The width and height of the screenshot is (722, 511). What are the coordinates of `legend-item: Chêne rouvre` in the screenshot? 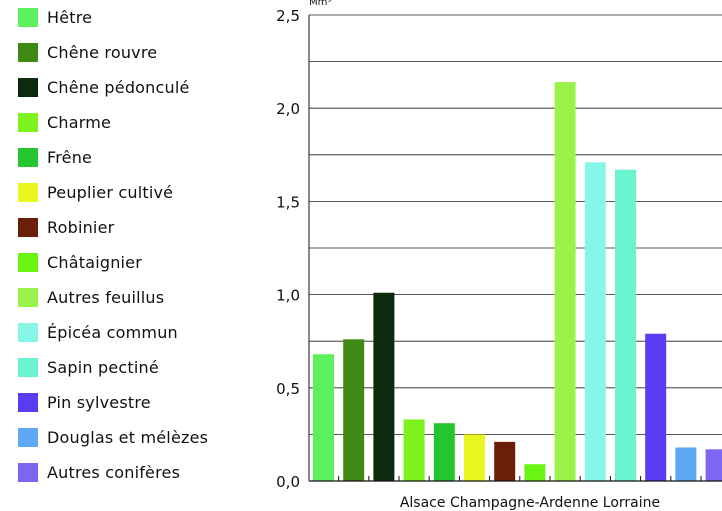 It's located at (87, 52).